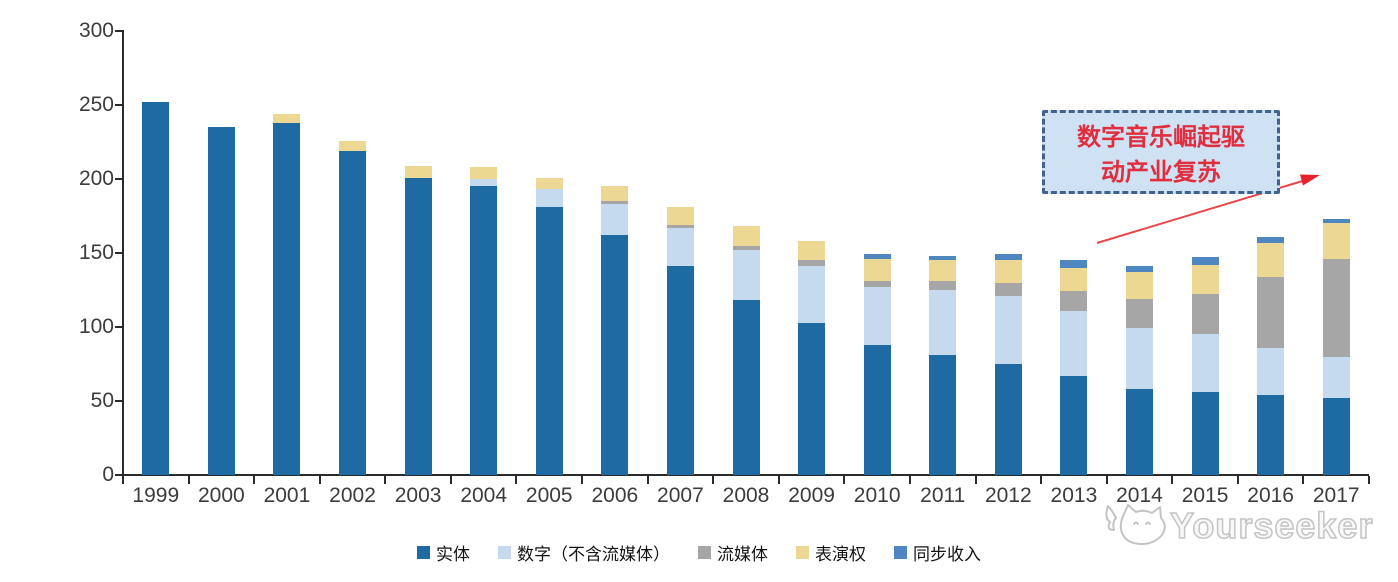  I want to click on annotation-line1: 数字音乐崛起驱, so click(1161, 137).